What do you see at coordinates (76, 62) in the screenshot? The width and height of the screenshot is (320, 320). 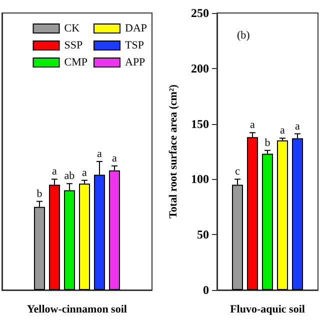 I see `legend-label: CMP` at bounding box center [76, 62].